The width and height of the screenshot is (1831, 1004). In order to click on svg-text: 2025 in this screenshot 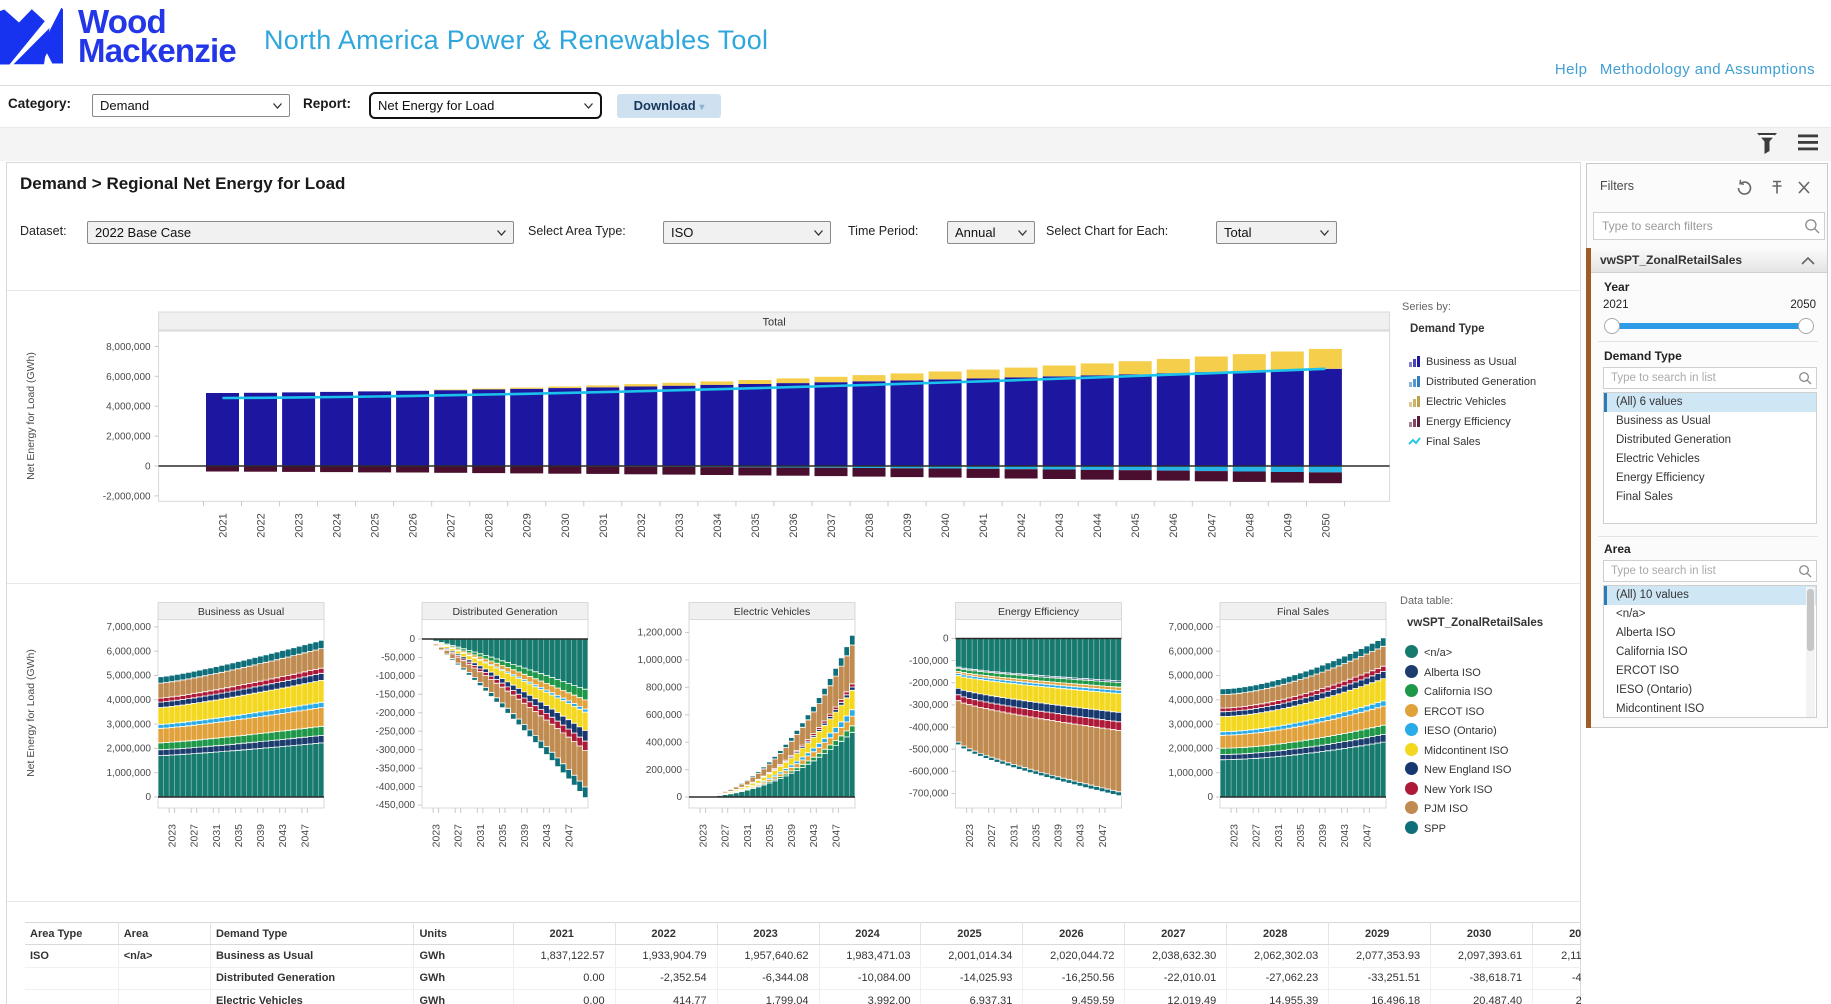, I will do `click(376, 525)`.